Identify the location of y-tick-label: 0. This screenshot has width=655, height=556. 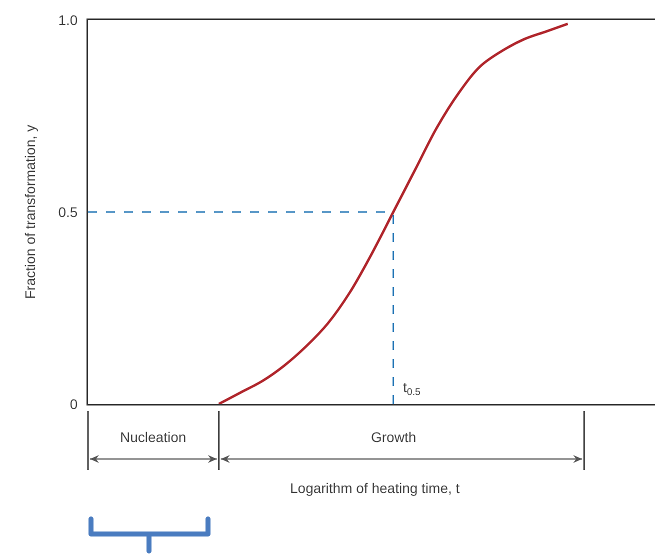
(74, 404).